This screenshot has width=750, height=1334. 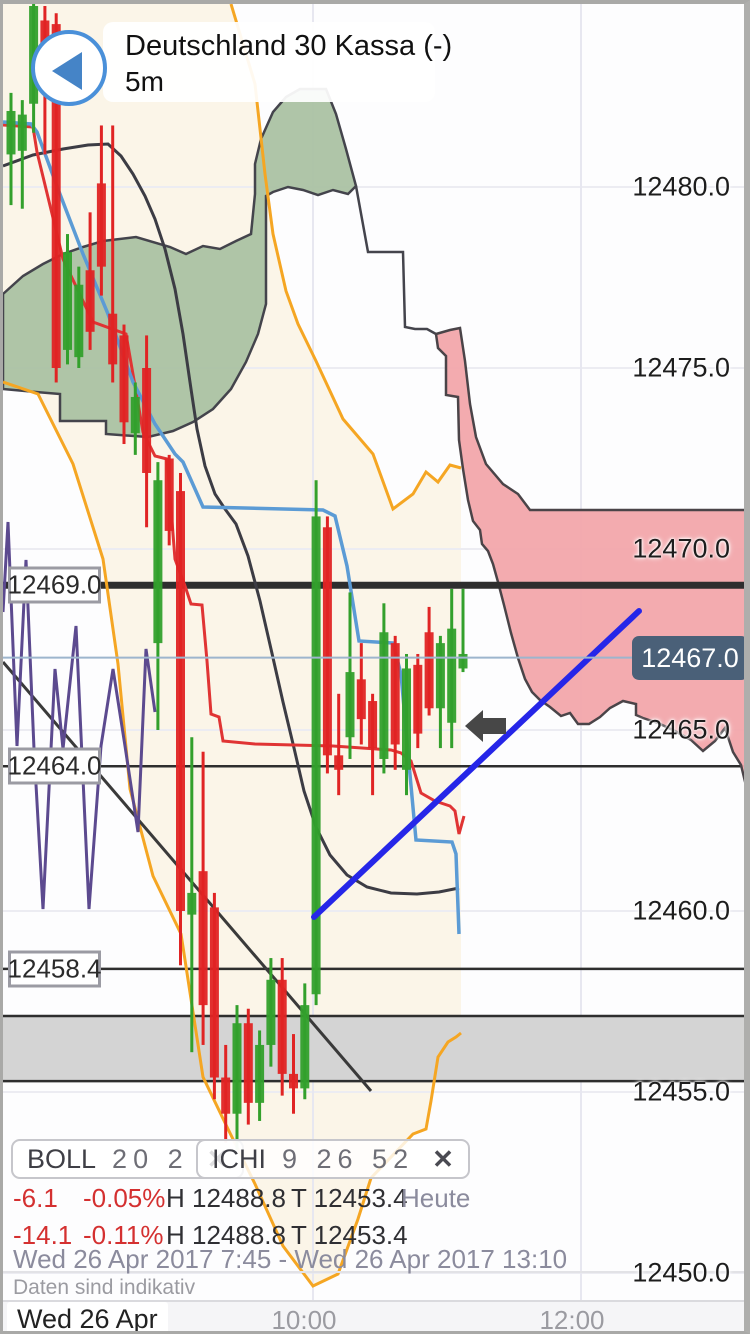 What do you see at coordinates (87, 1316) in the screenshot?
I see `axis-day-label: Wed 26 Apr` at bounding box center [87, 1316].